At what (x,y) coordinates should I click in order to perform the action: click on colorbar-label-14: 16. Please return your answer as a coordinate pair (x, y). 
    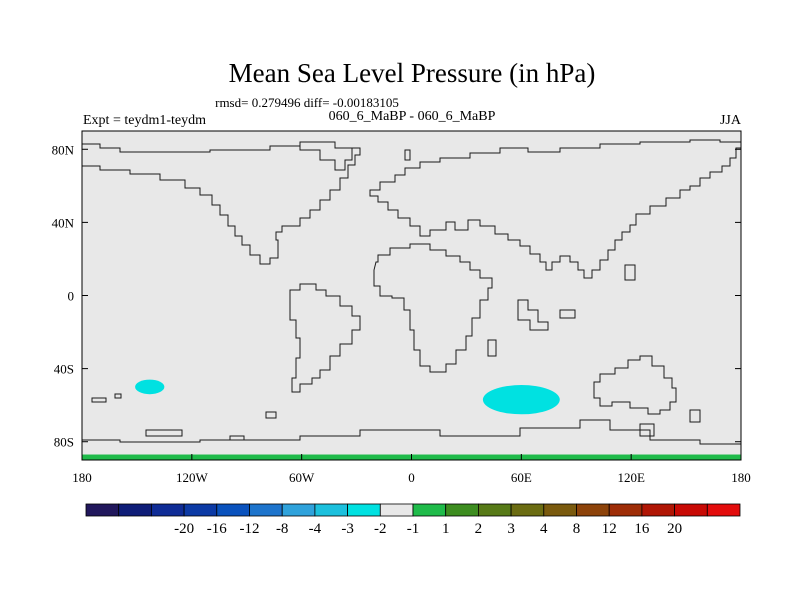
    Looking at the image, I should click on (642, 529).